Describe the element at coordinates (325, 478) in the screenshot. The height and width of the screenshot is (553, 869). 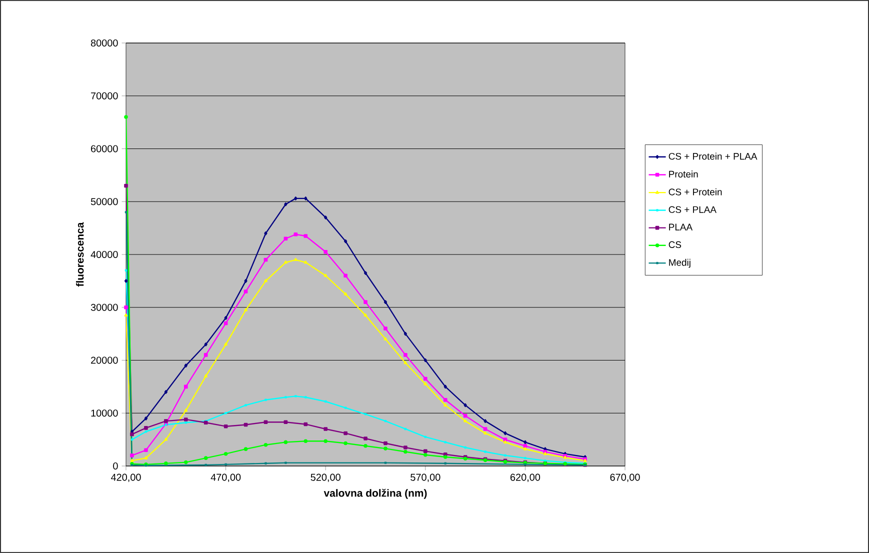
I see `x-tick-label: 520,00` at that location.